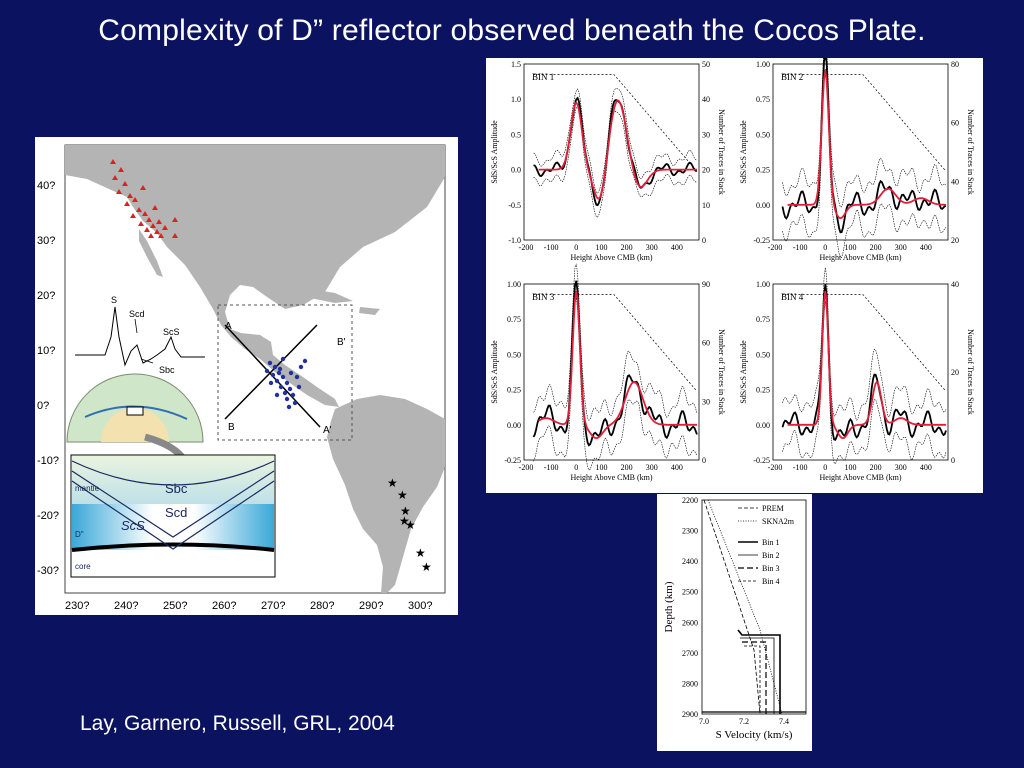  Describe the element at coordinates (901, 467) in the screenshot. I see `x-tick-label: 300` at that location.